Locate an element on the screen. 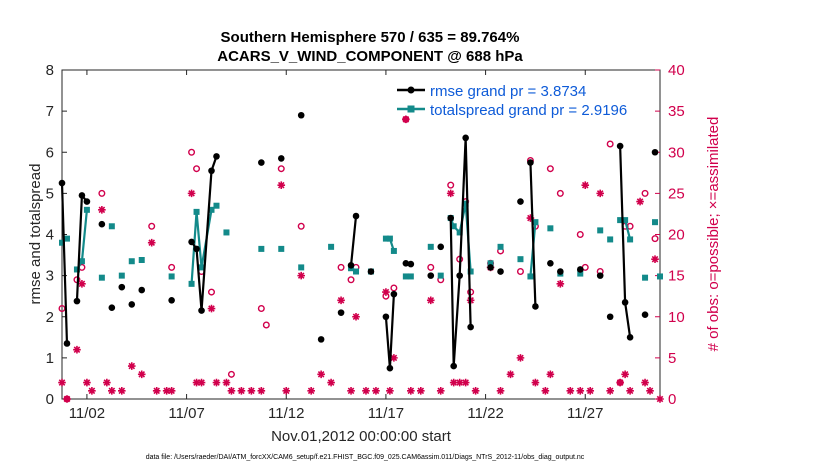 Image resolution: width=830 pixels, height=470 pixels. y-axis-left-label: rmse and totalspread is located at coordinates (35, 234).